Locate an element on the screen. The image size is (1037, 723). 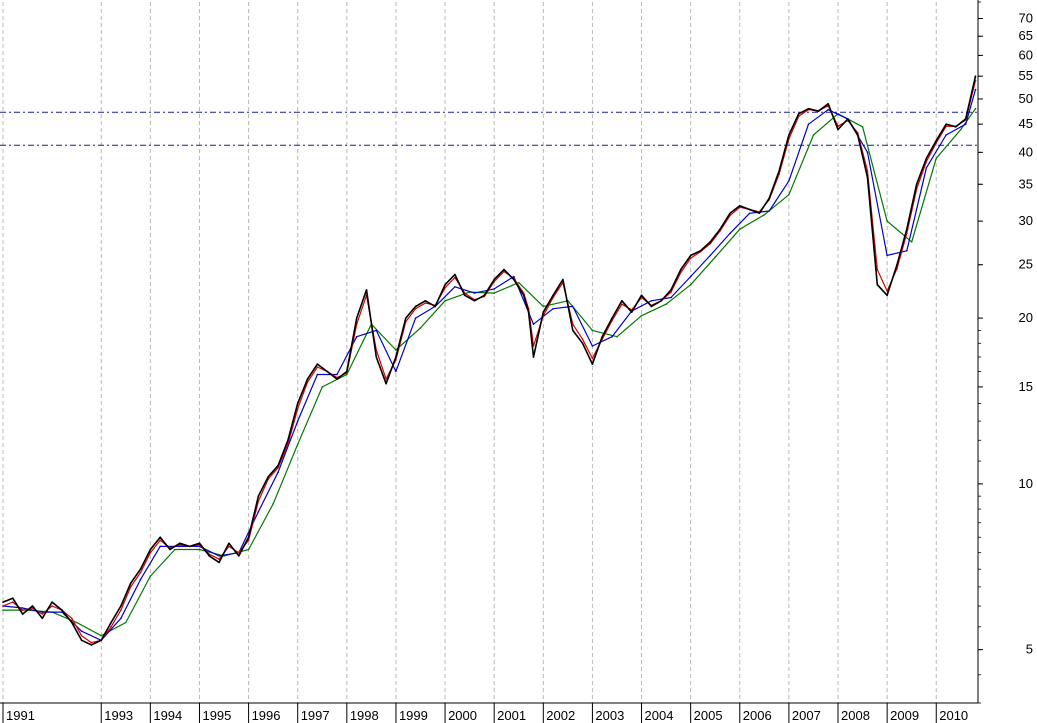
y-tick-label-45: 45 is located at coordinates (1026, 123).